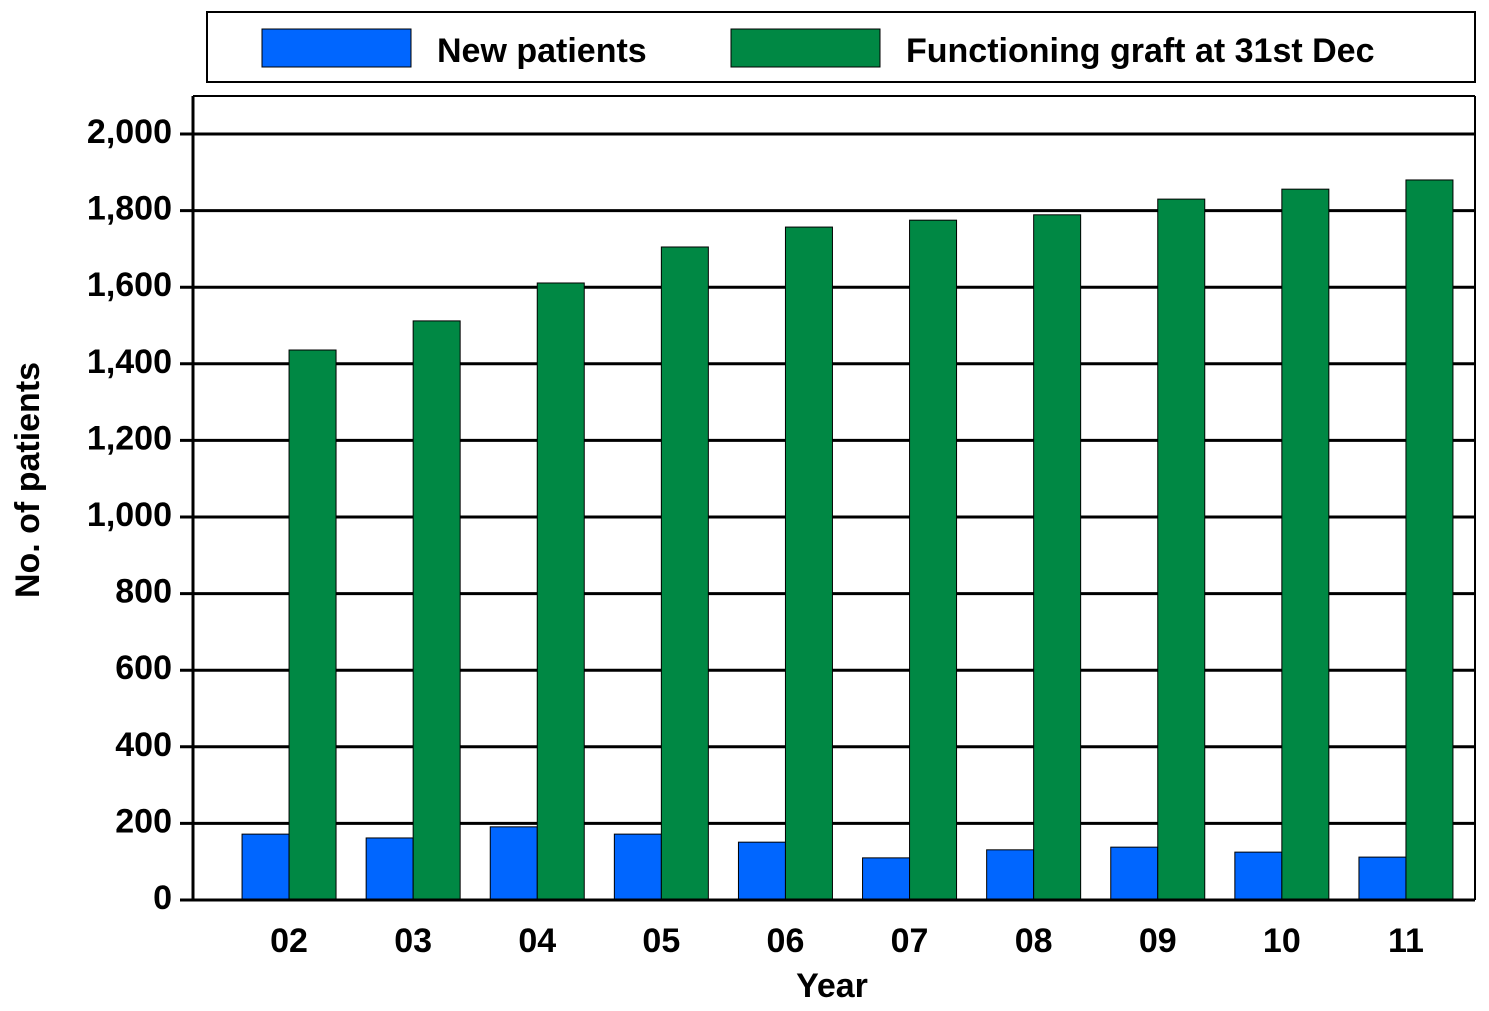 This screenshot has height=1011, width=1489. I want to click on y-tick-label: 1,800, so click(129, 209).